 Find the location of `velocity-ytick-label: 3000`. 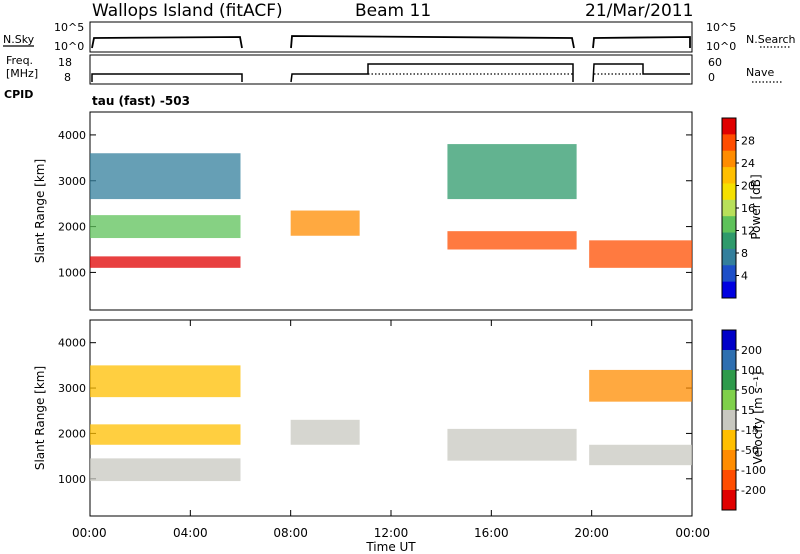

velocity-ytick-label: 3000 is located at coordinates (72, 388).